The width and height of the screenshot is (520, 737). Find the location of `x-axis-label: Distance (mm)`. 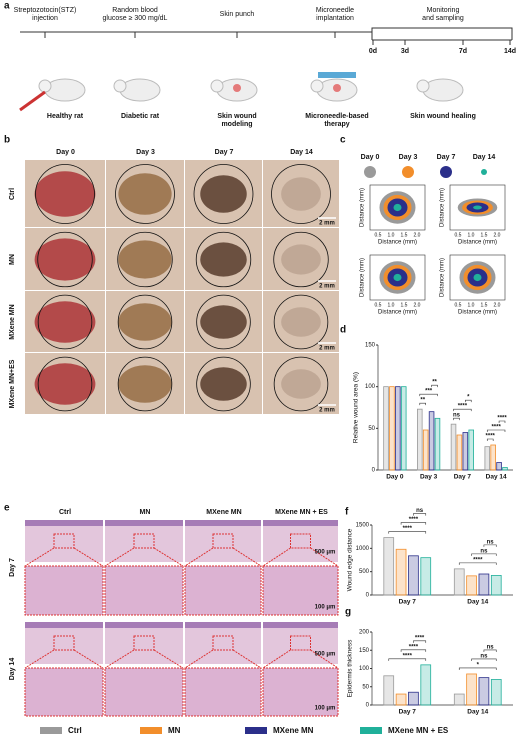

x-axis-label: Distance (mm) is located at coordinates (397, 243).